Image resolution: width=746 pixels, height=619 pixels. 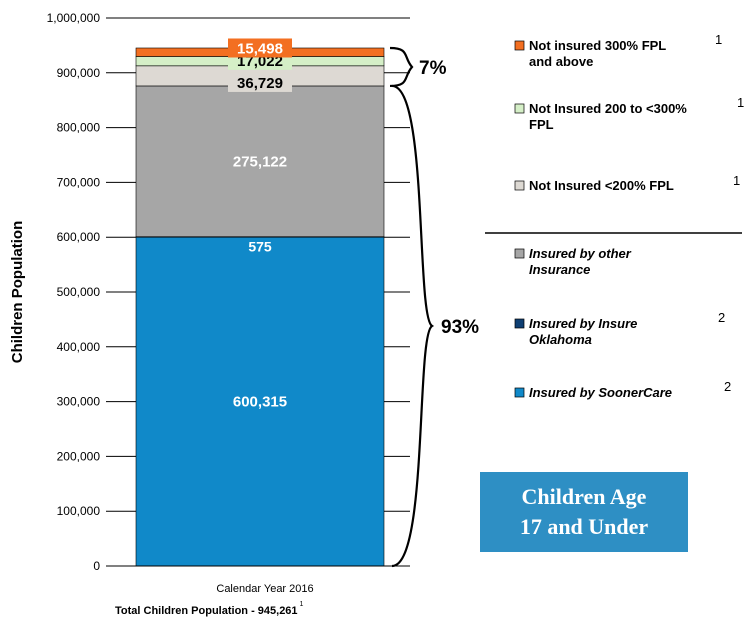 What do you see at coordinates (584, 526) in the screenshot?
I see `badge-line-2: 17 and Under` at bounding box center [584, 526].